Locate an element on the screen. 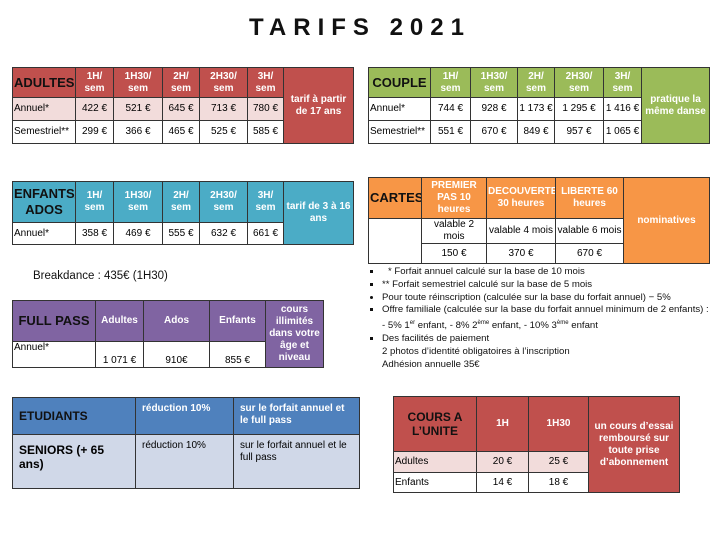  empty-cell is located at coordinates (395, 241).